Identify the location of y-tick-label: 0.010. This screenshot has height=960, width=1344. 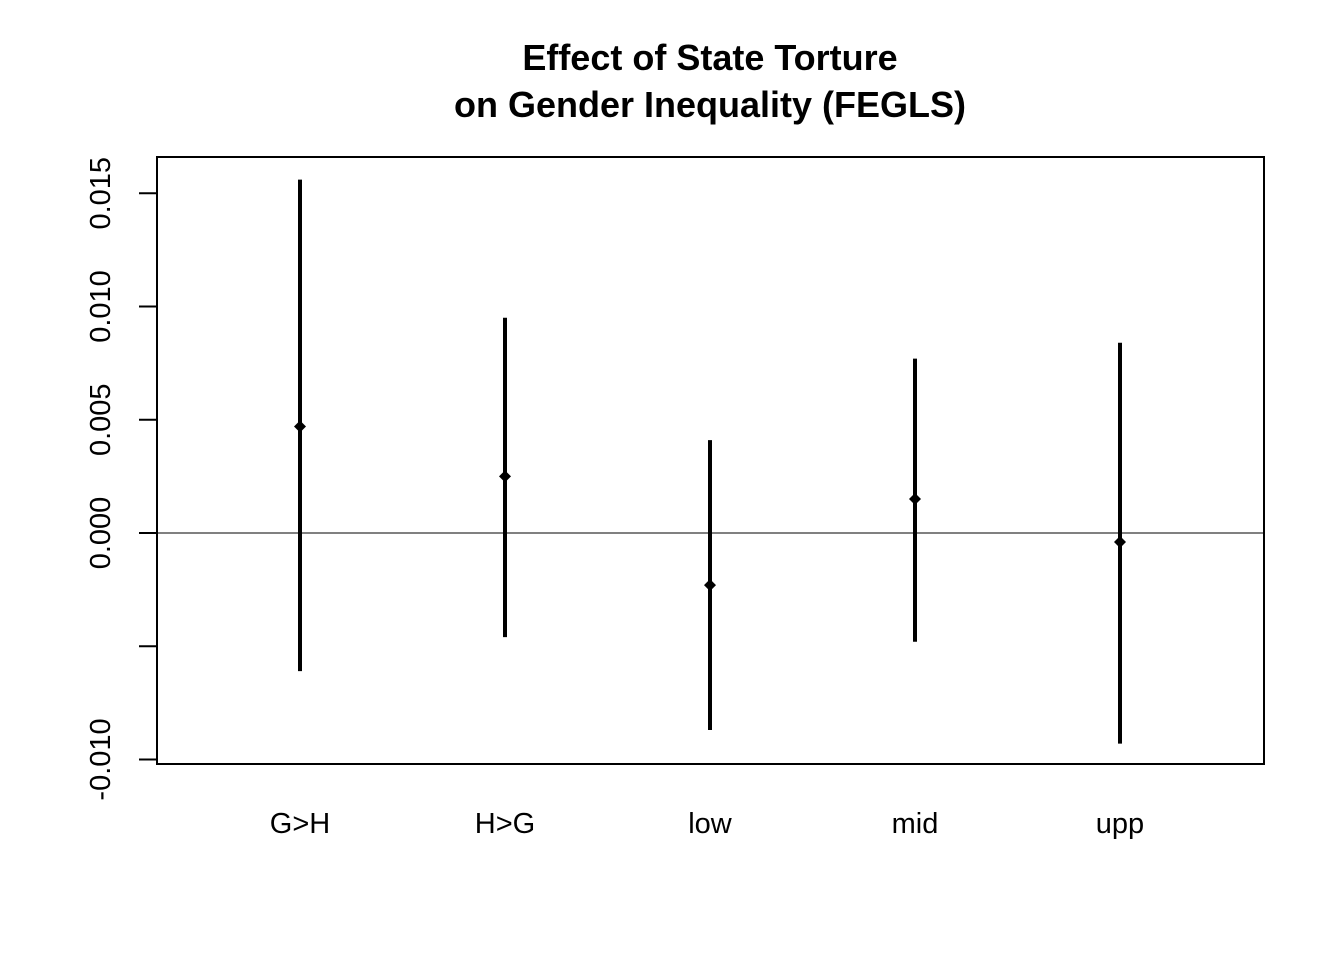
(101, 306).